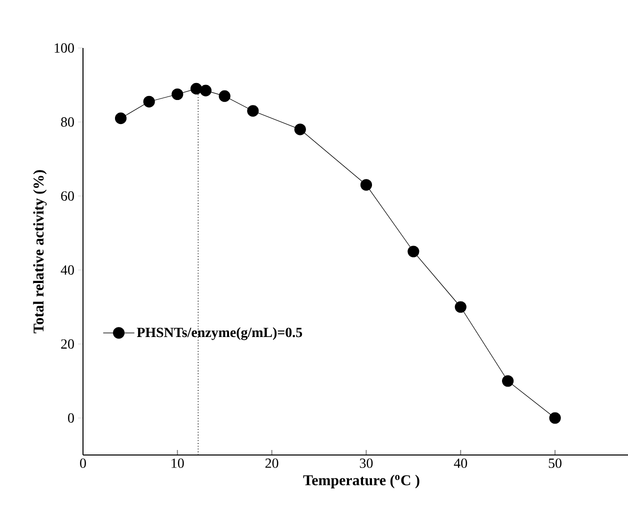 This screenshot has height=518, width=628. I want to click on y-tick-label: 80, so click(67, 122).